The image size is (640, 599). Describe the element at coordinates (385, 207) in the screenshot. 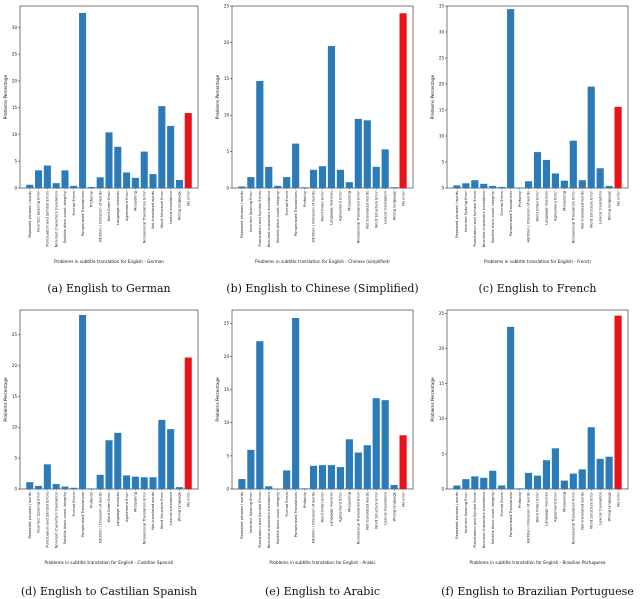

I see `x-category-label: Lexical translation` at that location.